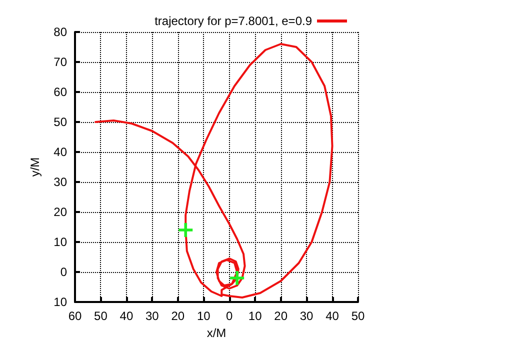 Image resolution: width=508 pixels, height=356 pixels. What do you see at coordinates (61, 212) in the screenshot?
I see `y-tick-label: 20` at bounding box center [61, 212].